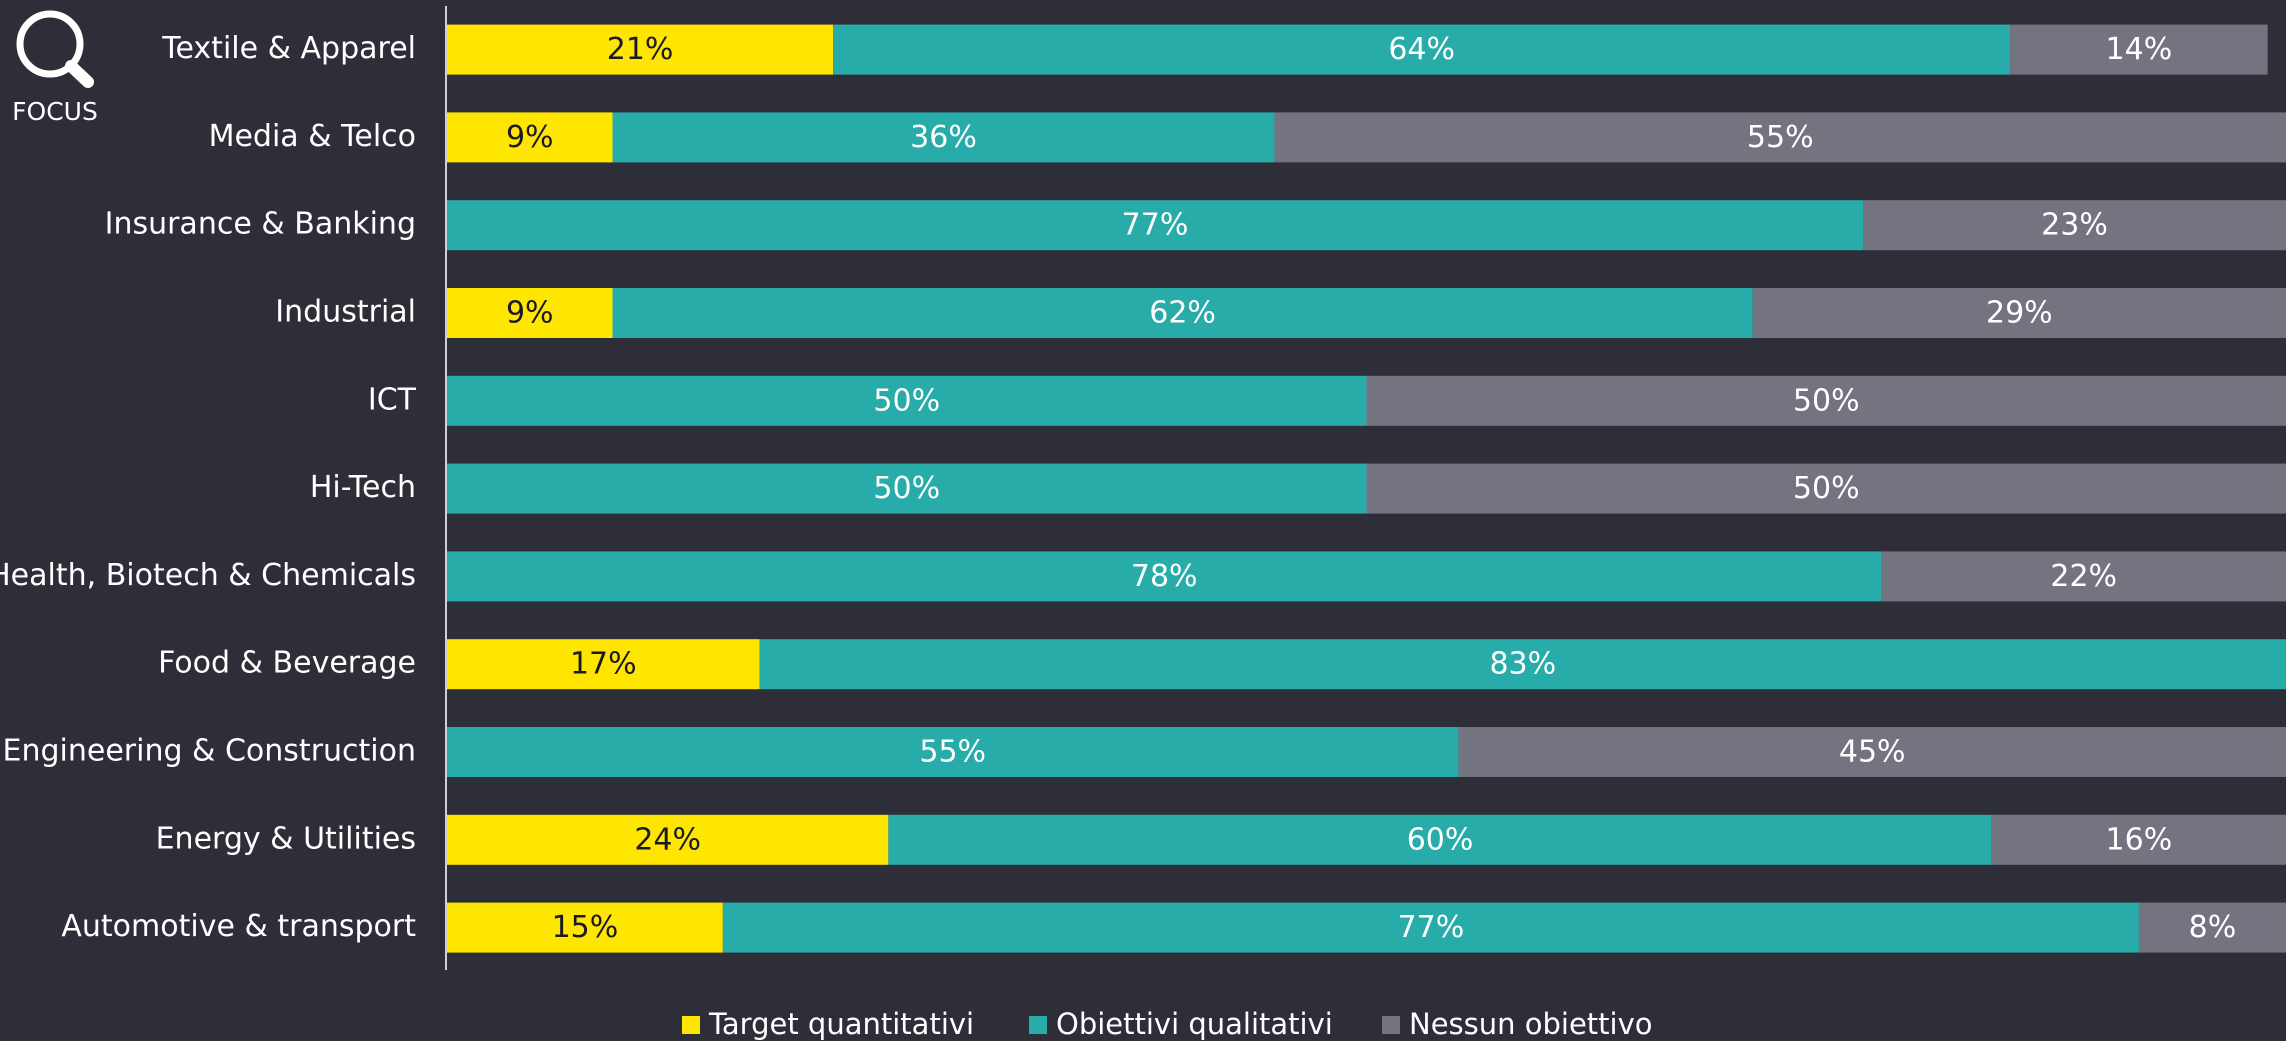  What do you see at coordinates (287, 663) in the screenshot?
I see `y-tick-label: Food & Beverage` at bounding box center [287, 663].